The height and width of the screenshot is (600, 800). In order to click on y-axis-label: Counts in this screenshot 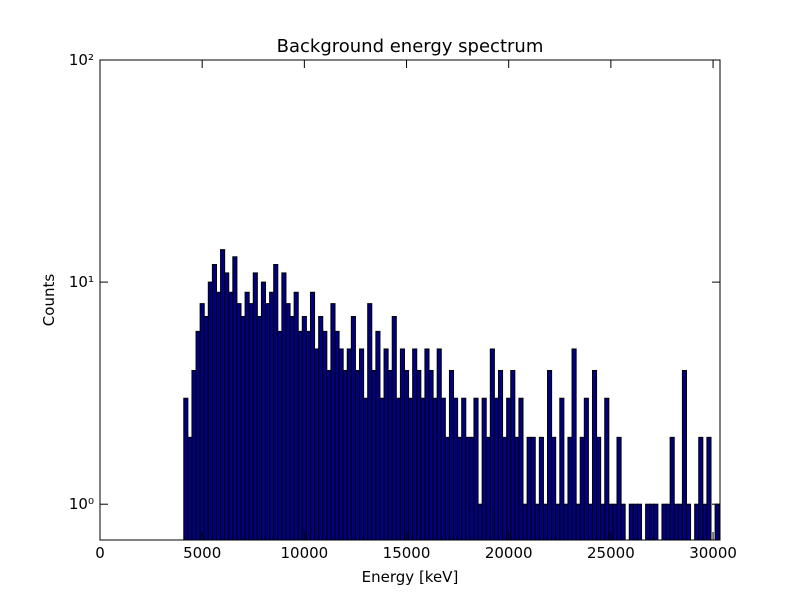, I will do `click(49, 300)`.